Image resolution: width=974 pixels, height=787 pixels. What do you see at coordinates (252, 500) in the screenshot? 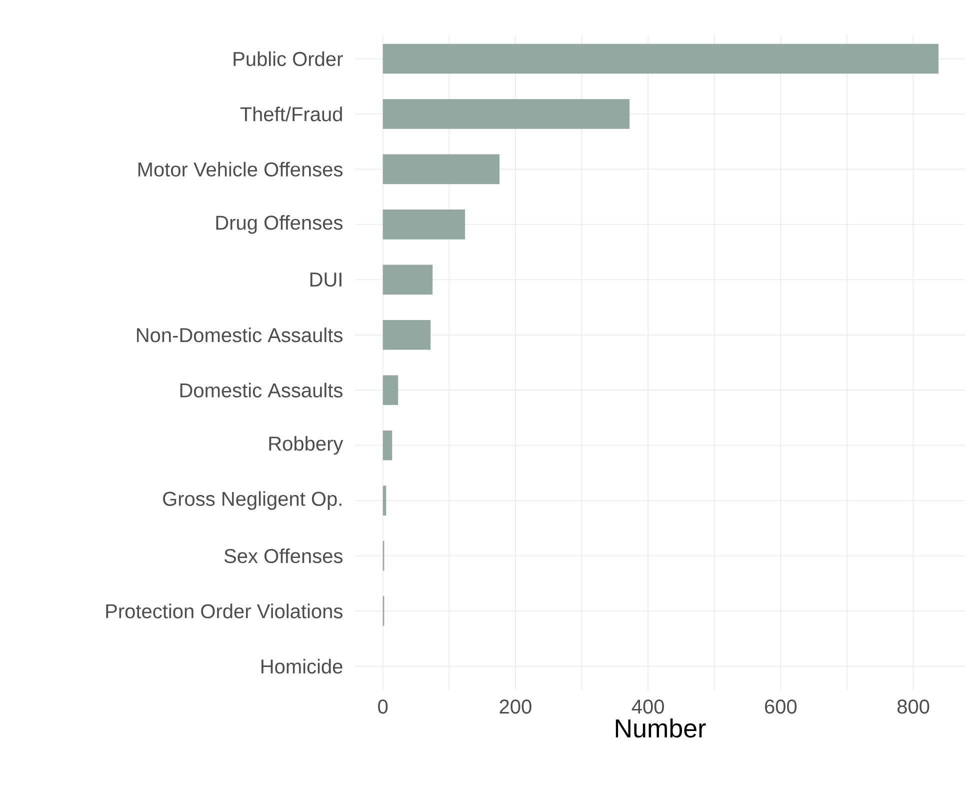
I see `y-tick-label: Gross Negligent Op.` at bounding box center [252, 500].